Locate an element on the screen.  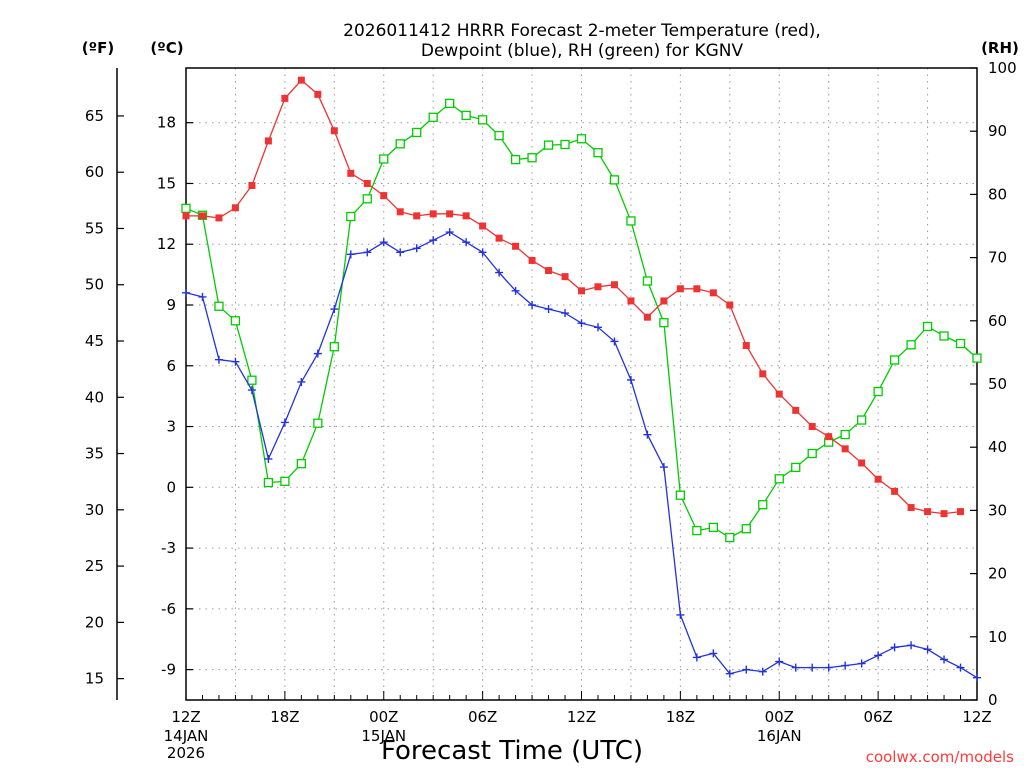
rh-tick-label: 80 is located at coordinates (997, 194).